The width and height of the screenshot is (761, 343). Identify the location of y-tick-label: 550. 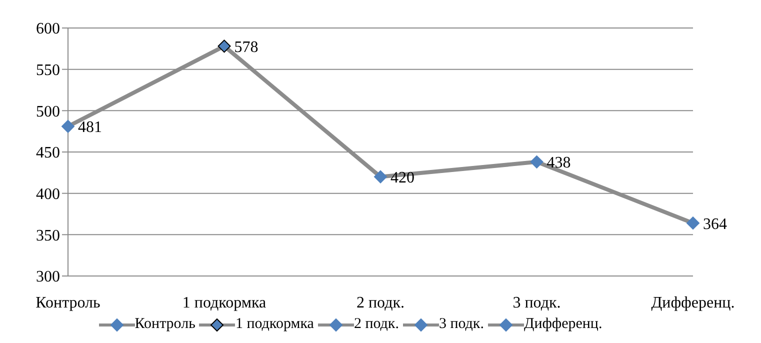
(48, 71).